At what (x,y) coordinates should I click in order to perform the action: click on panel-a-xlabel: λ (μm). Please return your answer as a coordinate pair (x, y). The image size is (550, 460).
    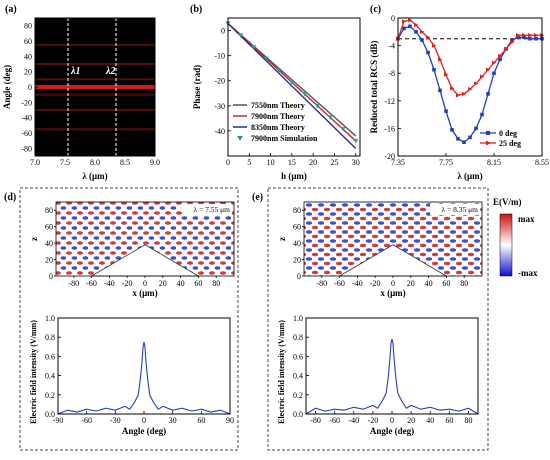
    Looking at the image, I should click on (94, 176).